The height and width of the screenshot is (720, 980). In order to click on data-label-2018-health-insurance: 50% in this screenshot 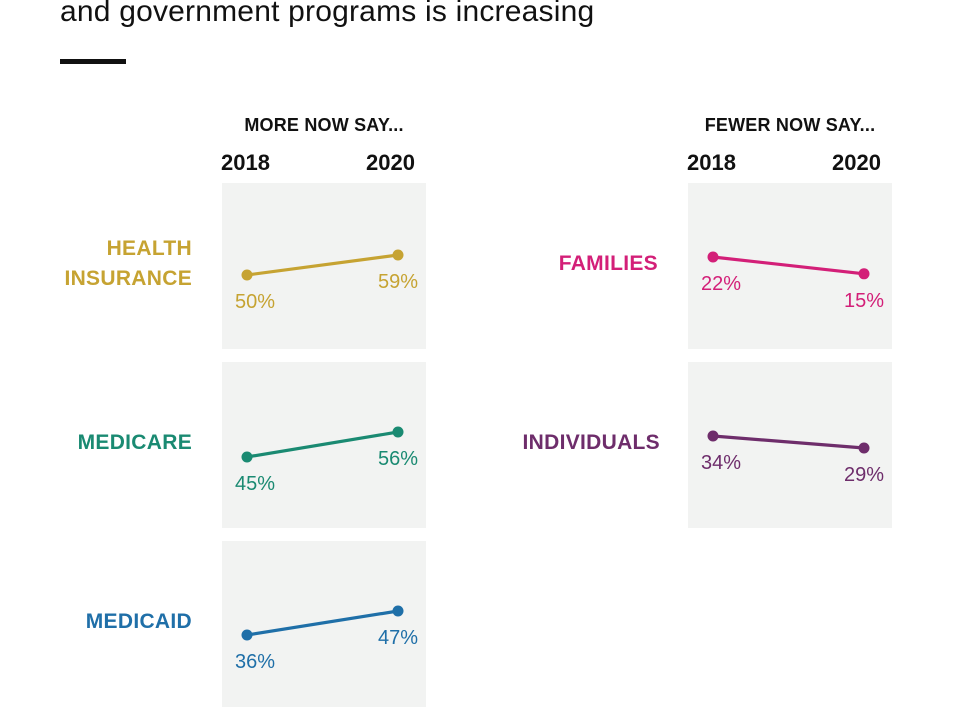, I will do `click(255, 302)`.